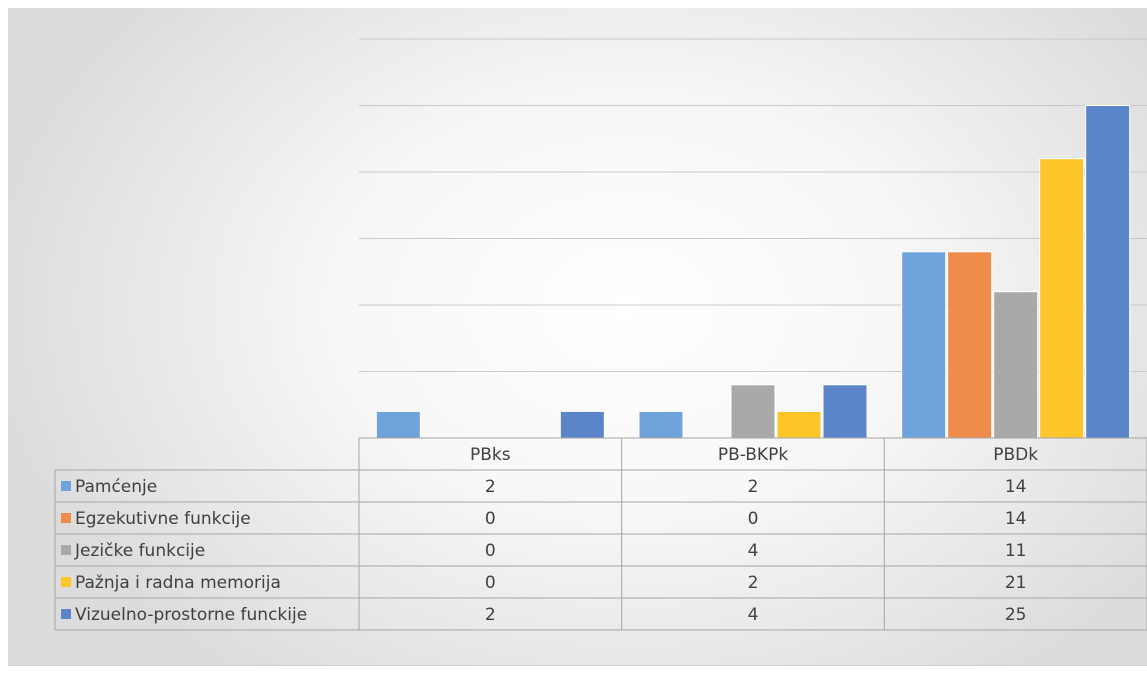 Image resolution: width=1147 pixels, height=673 pixels. Describe the element at coordinates (178, 583) in the screenshot. I see `legend-label: Pažnja i radna memorija` at that location.